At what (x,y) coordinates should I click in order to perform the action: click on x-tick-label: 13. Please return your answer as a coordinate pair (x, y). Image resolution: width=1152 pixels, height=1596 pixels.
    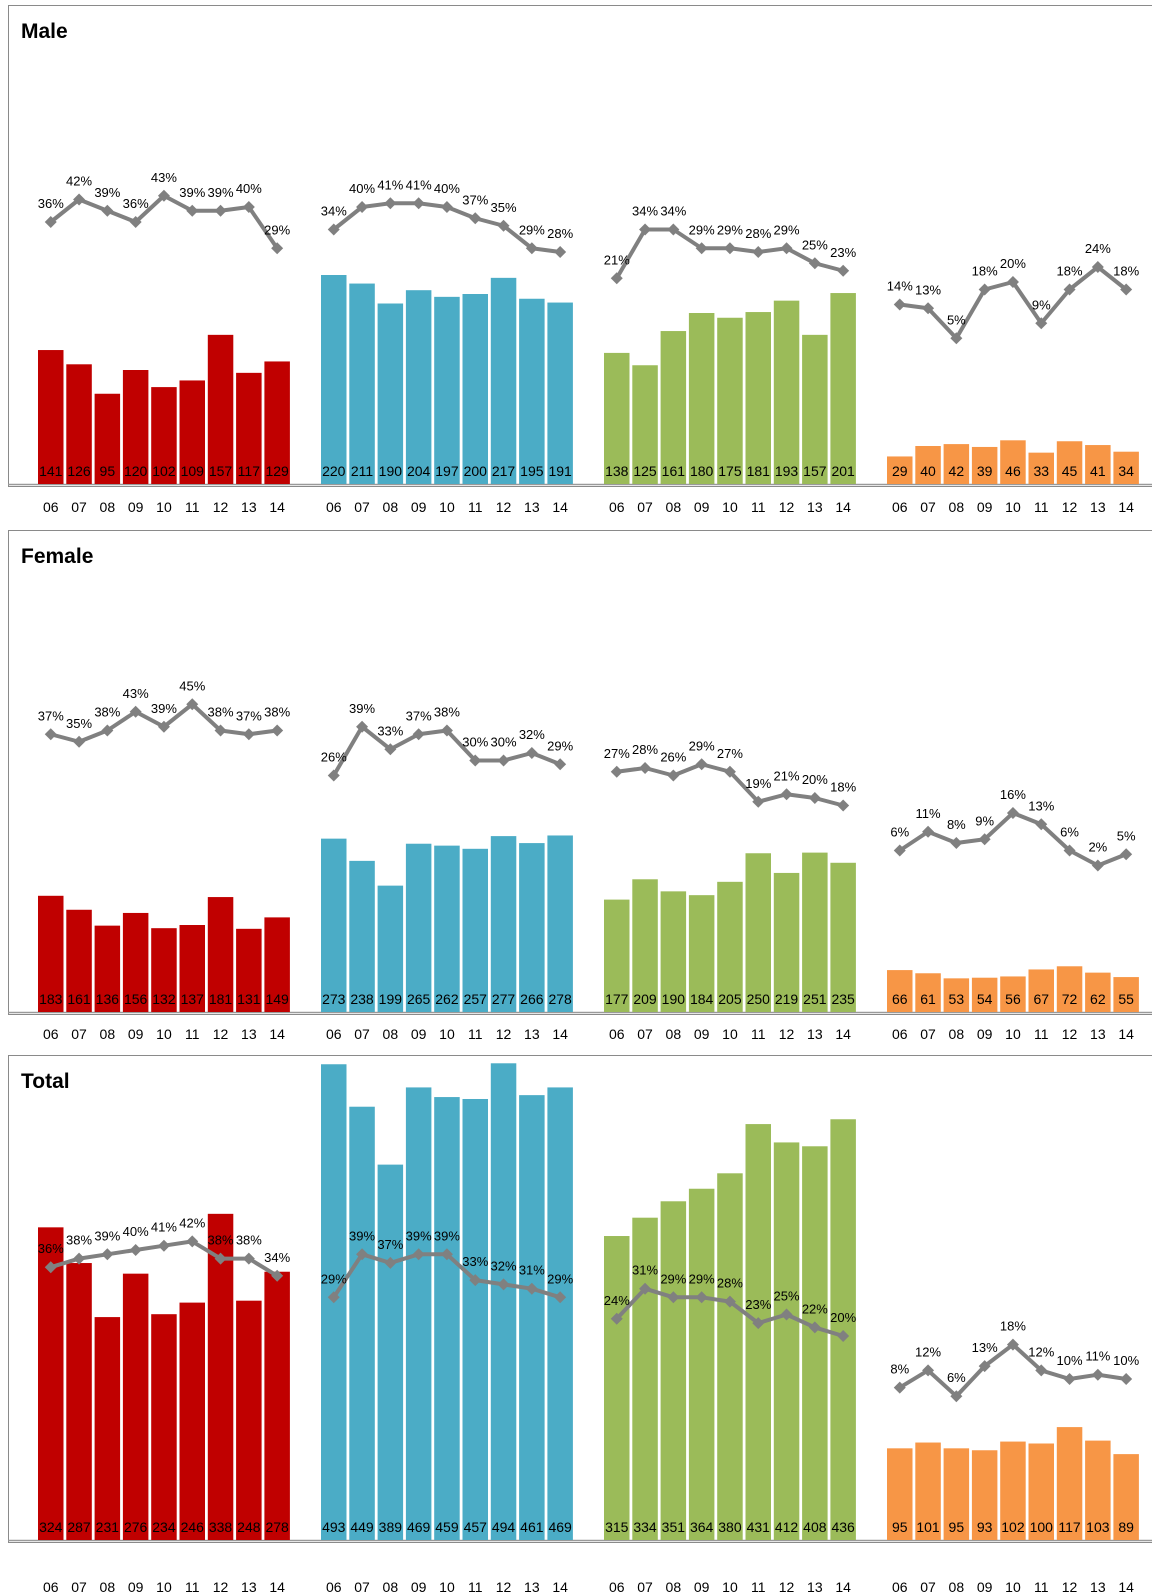
    Looking at the image, I should click on (815, 1034).